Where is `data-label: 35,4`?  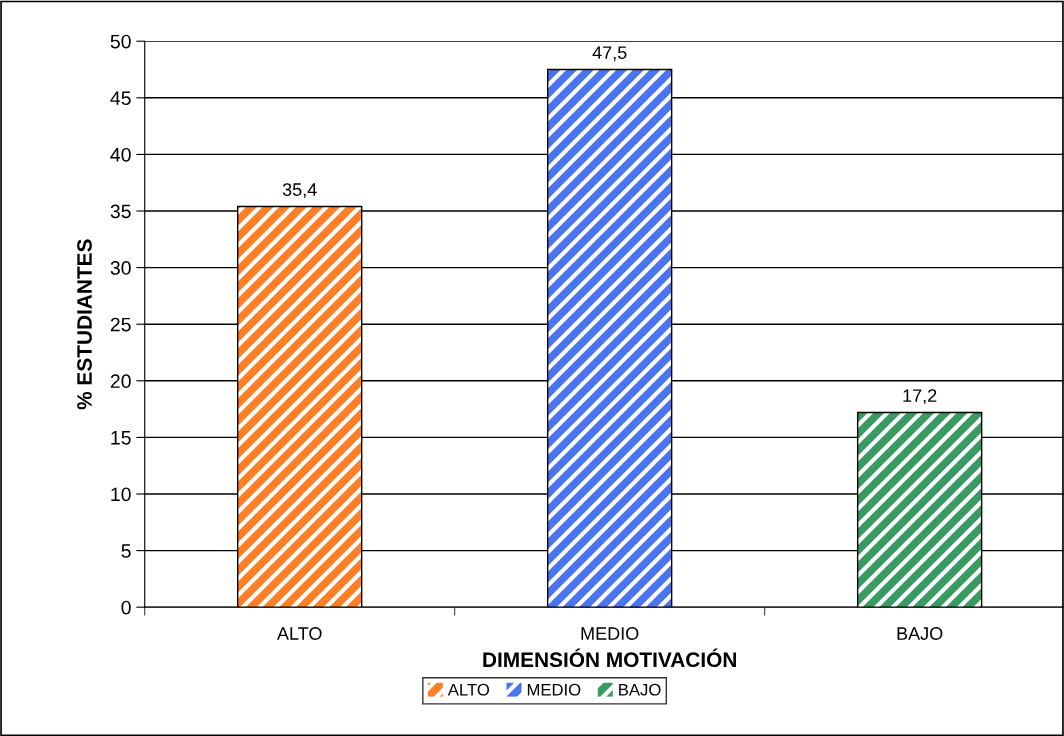
data-label: 35,4 is located at coordinates (299, 191).